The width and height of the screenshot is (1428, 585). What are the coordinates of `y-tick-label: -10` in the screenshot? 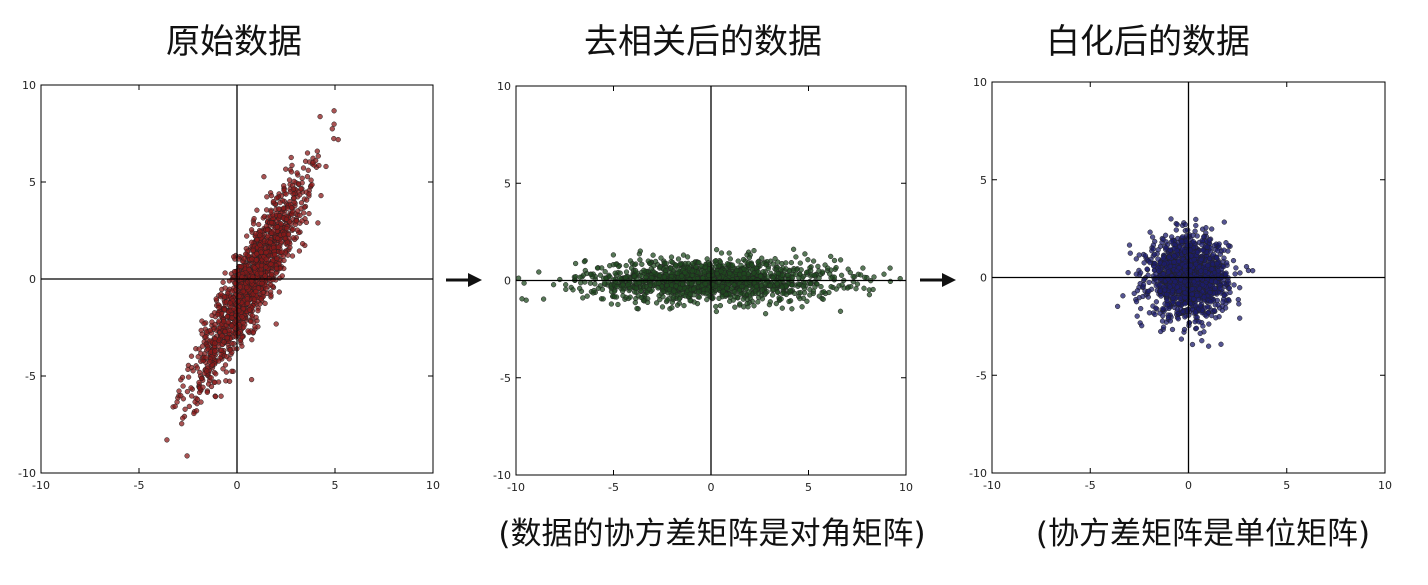 It's located at (27, 473).